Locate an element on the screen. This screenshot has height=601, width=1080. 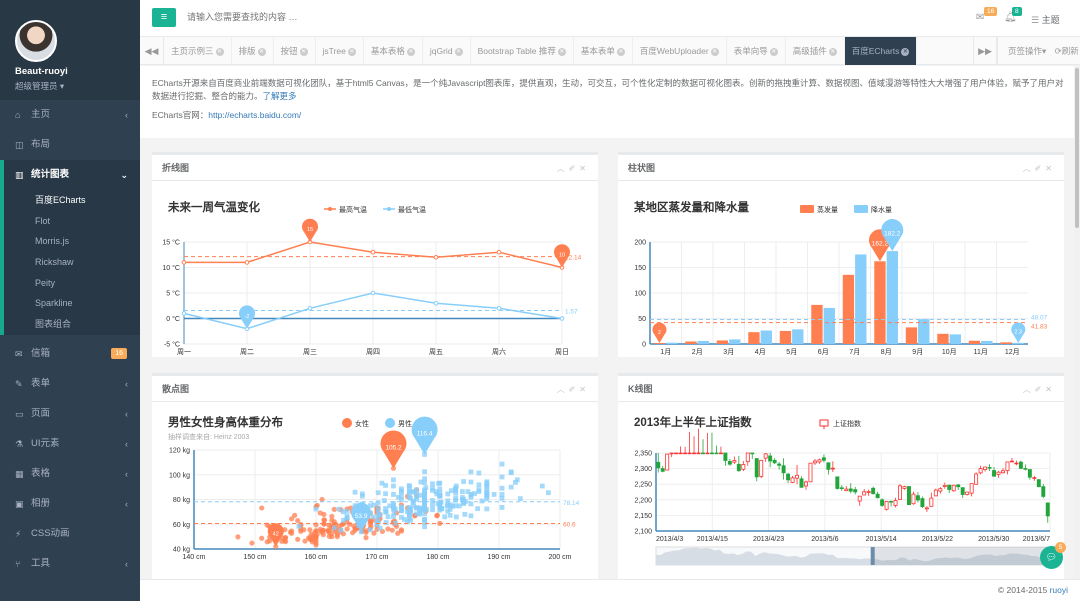
tab-item: Bootstrap Table 推荐 ✕ is located at coordinates (522, 51).